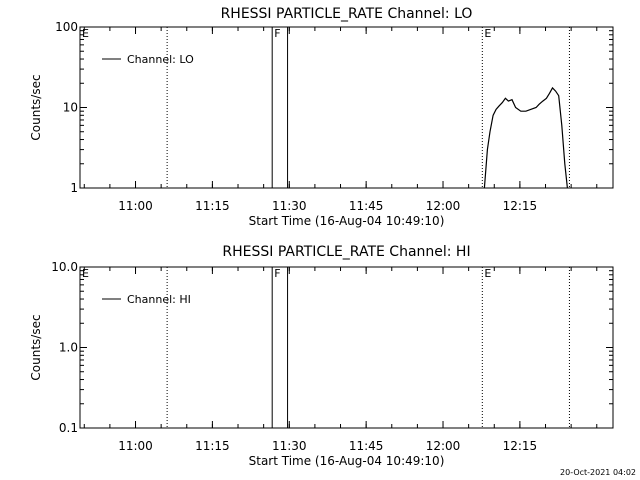 This screenshot has height=480, width=640. Describe the element at coordinates (443, 206) in the screenshot. I see `panel-1-x-tick-label: 12:00` at that location.